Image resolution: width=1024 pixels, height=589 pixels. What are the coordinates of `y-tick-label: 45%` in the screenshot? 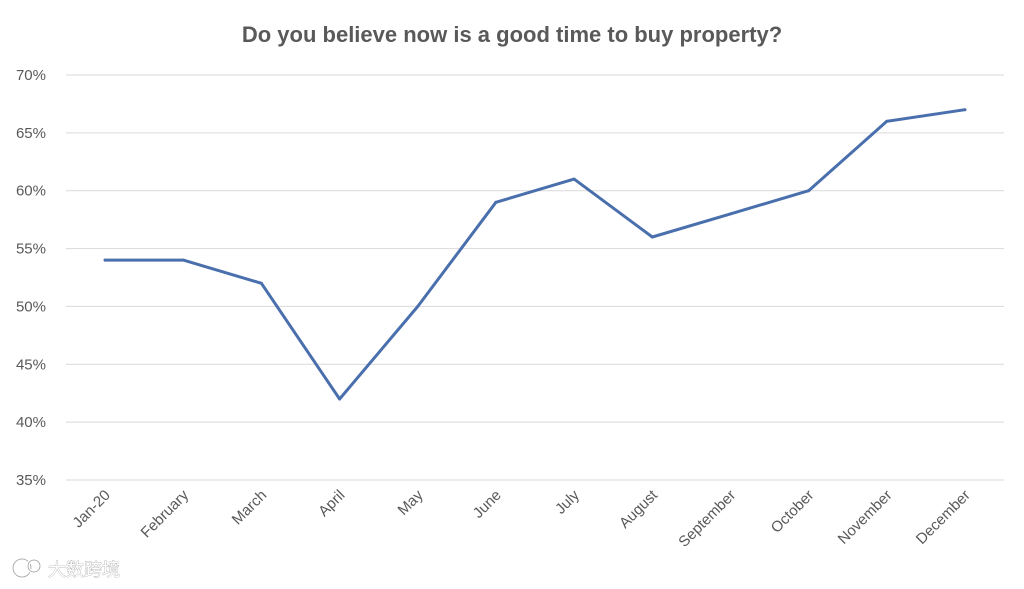 It's located at (31, 364).